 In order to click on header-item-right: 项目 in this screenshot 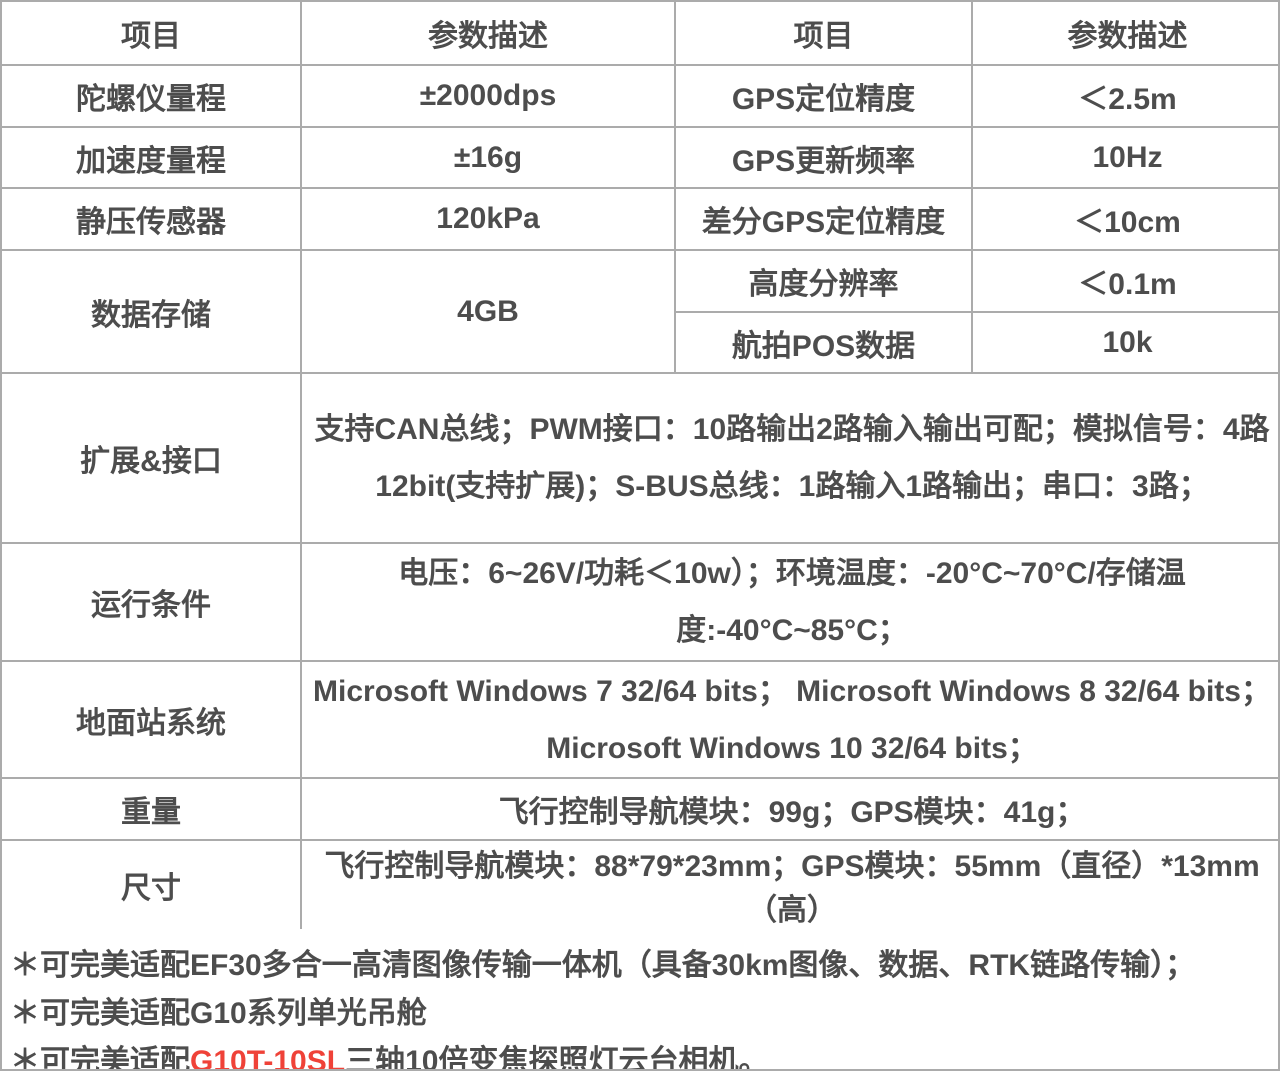, I will do `click(823, 34)`.